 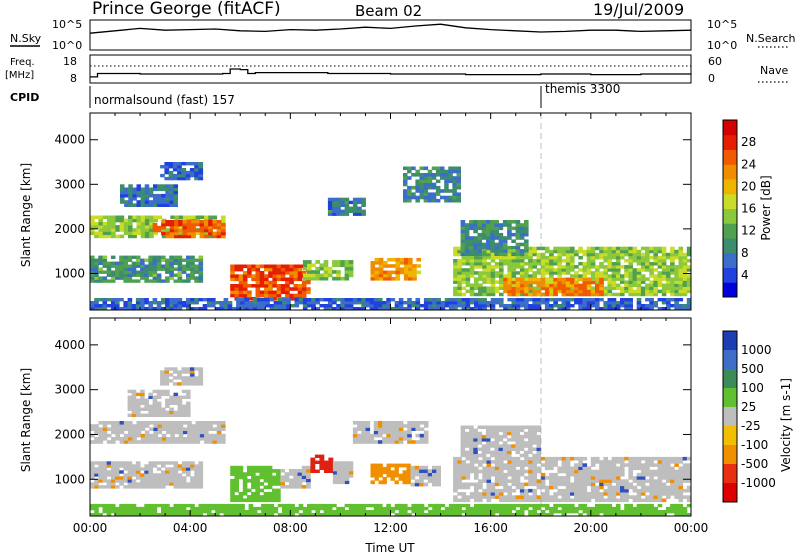 I want to click on x-tick-label: 20:00, so click(x=591, y=528).